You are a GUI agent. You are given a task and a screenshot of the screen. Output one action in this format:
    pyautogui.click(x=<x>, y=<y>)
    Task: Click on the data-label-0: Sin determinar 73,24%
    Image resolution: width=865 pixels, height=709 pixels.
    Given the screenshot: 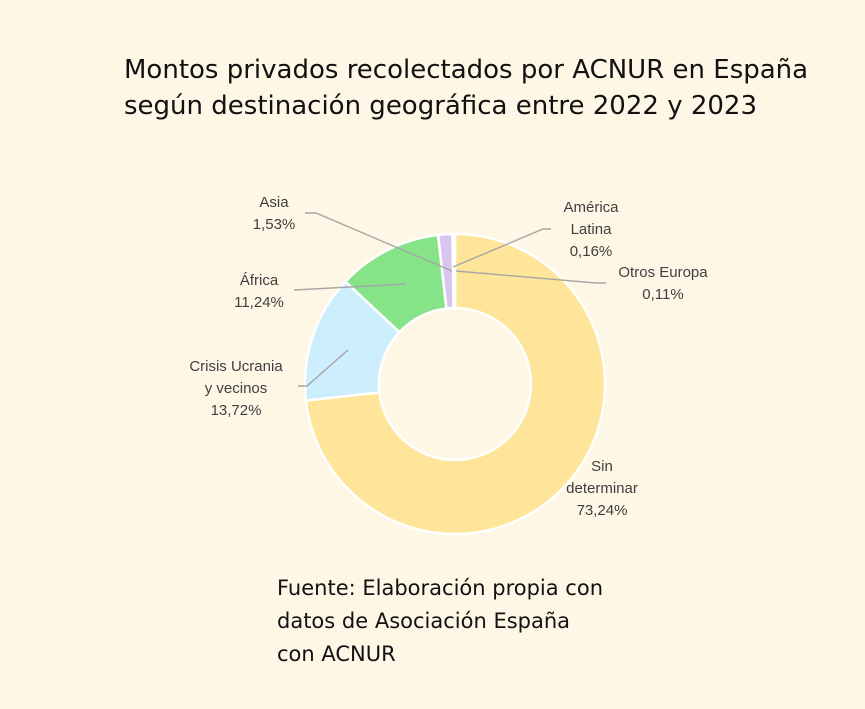 What is the action you would take?
    pyautogui.click(x=602, y=488)
    